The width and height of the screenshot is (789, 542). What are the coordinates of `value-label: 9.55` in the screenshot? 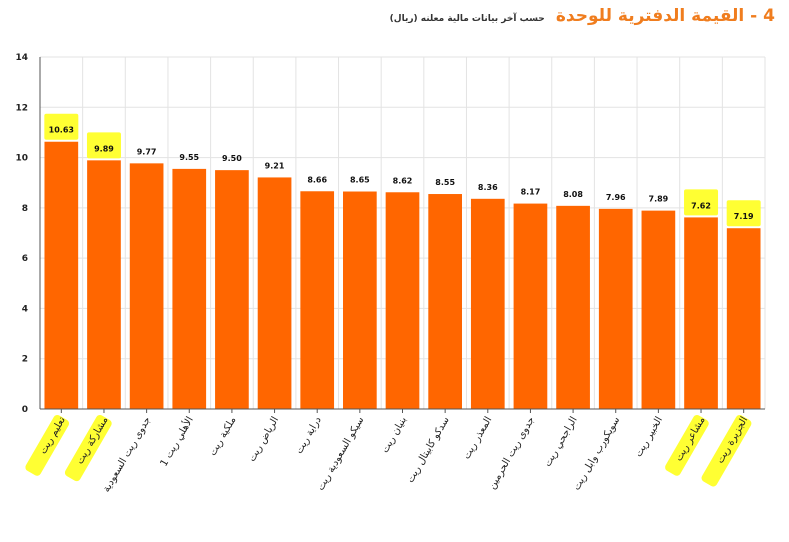 It's located at (189, 157).